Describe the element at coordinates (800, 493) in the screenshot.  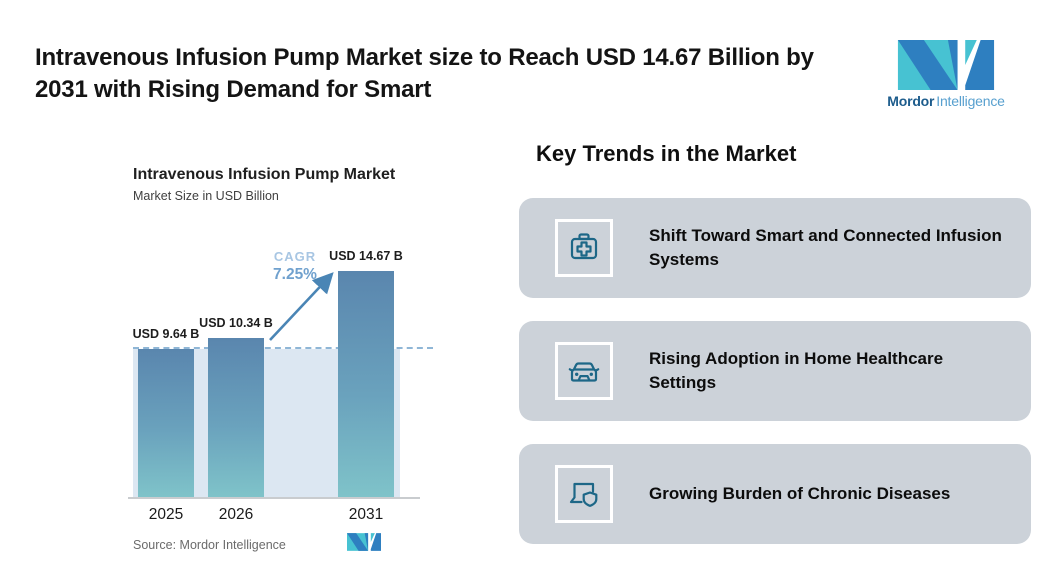
I see `trend-label: Growing Burden of Chronic Diseases` at that location.